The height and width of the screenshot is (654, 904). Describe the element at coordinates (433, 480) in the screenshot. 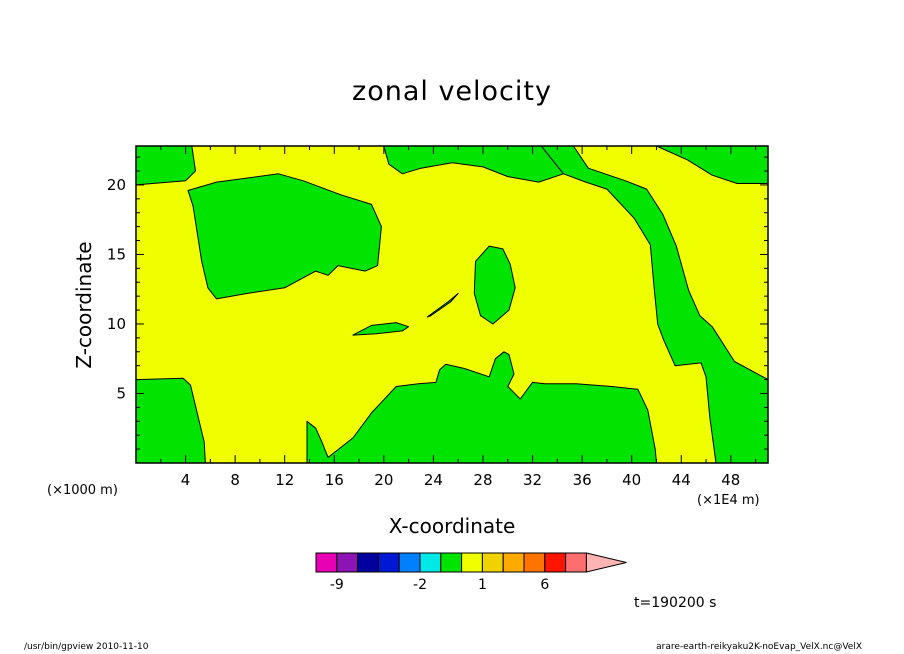

I see `x-tick-label: 24` at that location.